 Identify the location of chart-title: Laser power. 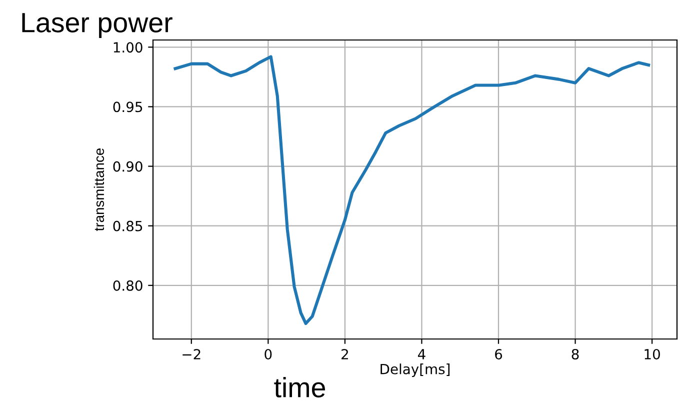
(97, 25).